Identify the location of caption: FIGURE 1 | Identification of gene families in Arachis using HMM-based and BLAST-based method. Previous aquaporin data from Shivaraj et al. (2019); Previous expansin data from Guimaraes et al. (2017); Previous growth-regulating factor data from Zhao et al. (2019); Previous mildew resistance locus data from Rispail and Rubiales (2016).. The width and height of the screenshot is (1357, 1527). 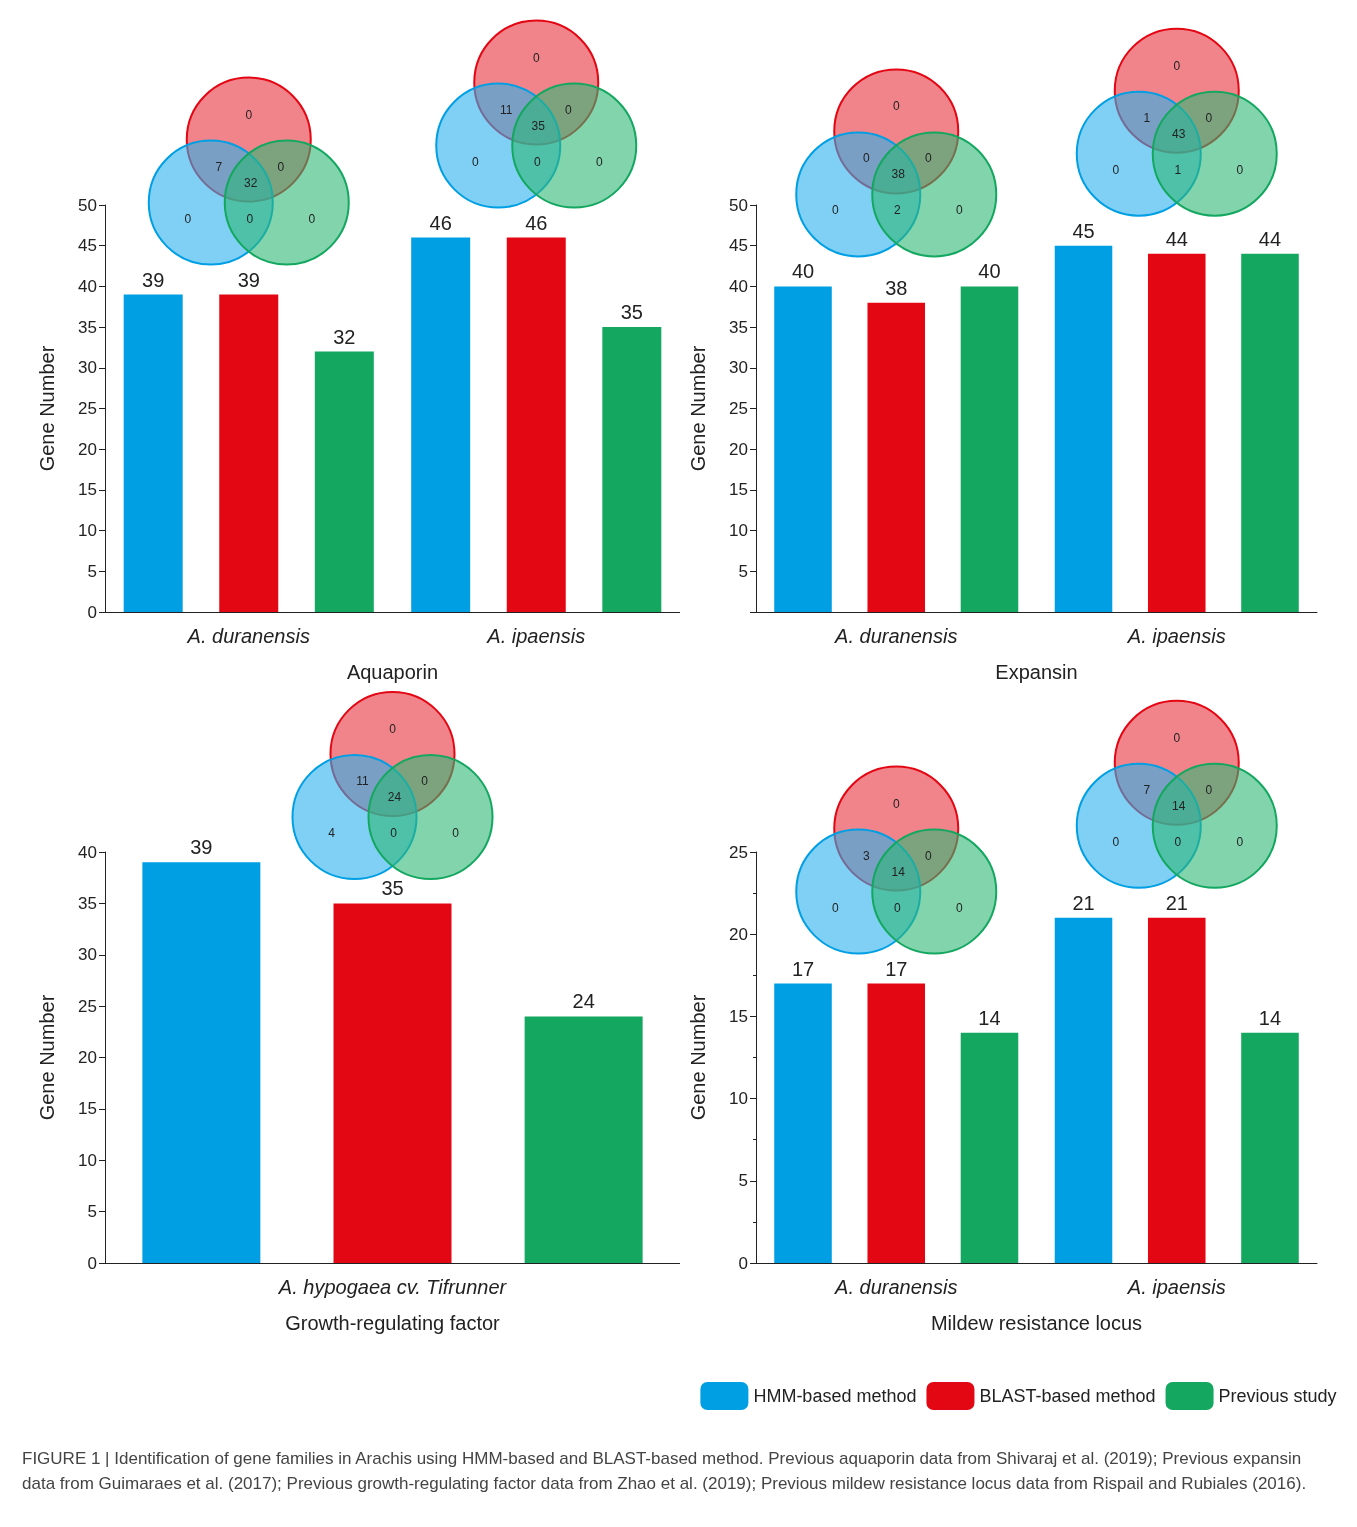
(665, 1471).